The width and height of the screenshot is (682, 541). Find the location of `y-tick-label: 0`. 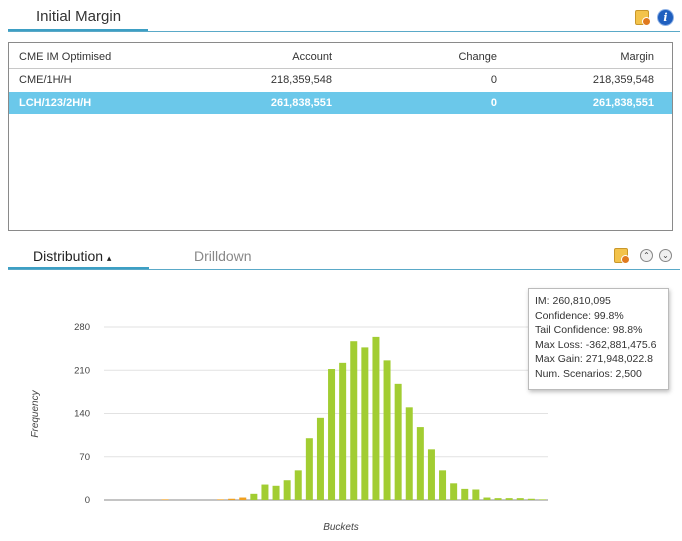

y-tick-label: 0 is located at coordinates (87, 500).